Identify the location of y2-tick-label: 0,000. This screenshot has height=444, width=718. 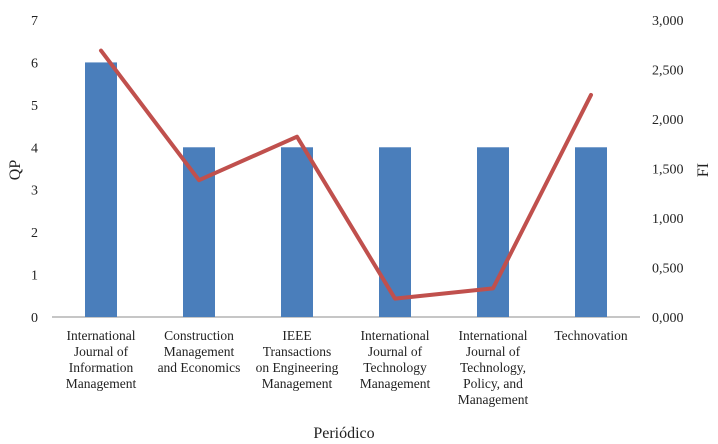
(668, 318).